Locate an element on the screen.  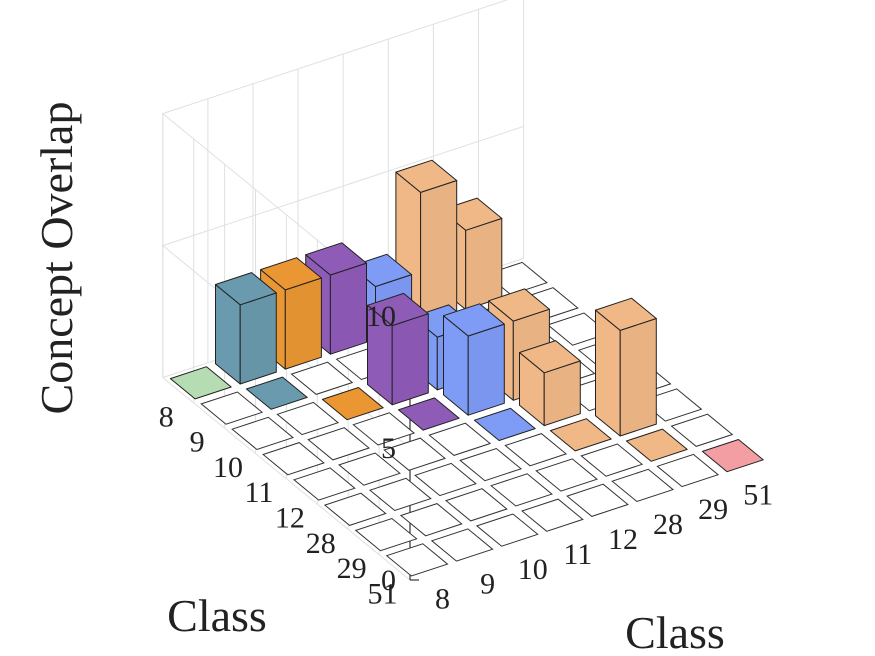
y-tick-label: 12 is located at coordinates (623, 539).